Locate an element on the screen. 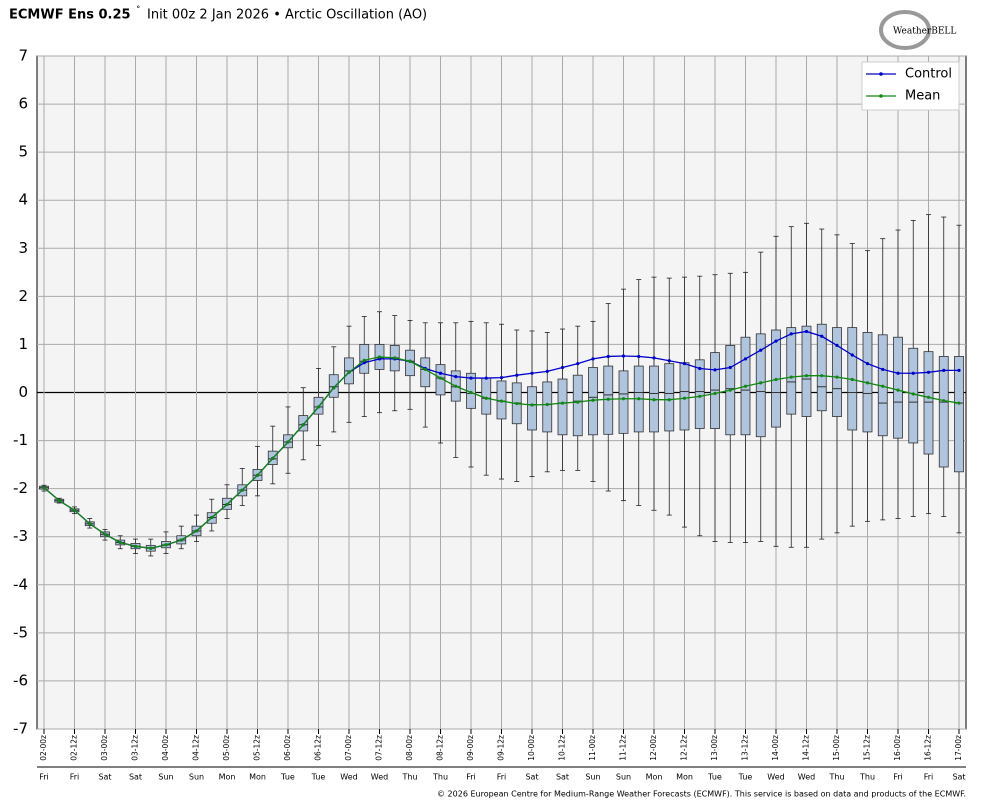 The height and width of the screenshot is (812, 984). title-mark: ˚ is located at coordinates (138, 11).